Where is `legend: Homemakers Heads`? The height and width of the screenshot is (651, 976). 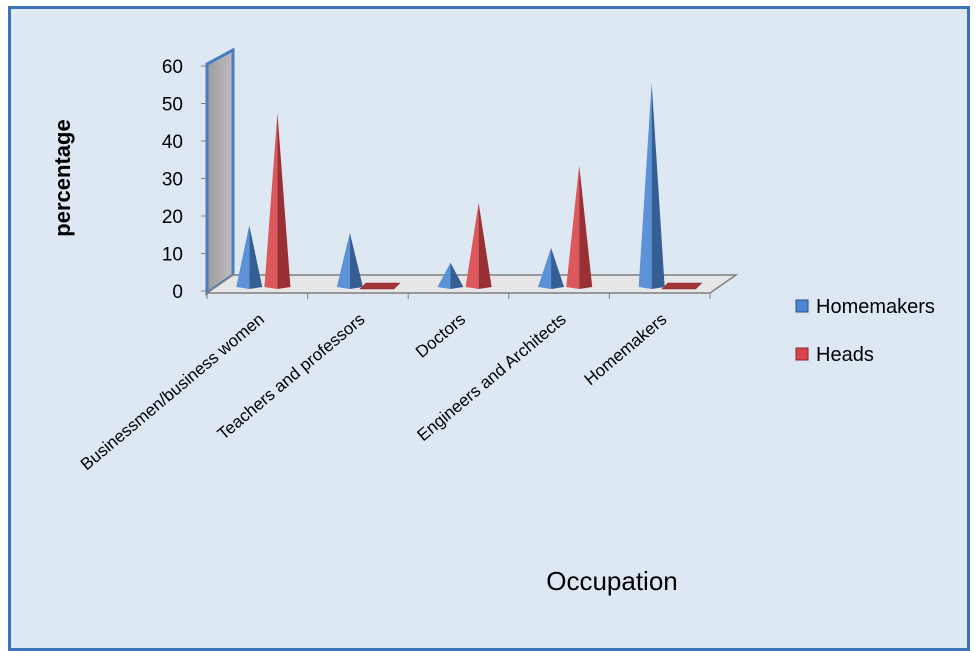 legend: Homemakers Heads is located at coordinates (865, 331).